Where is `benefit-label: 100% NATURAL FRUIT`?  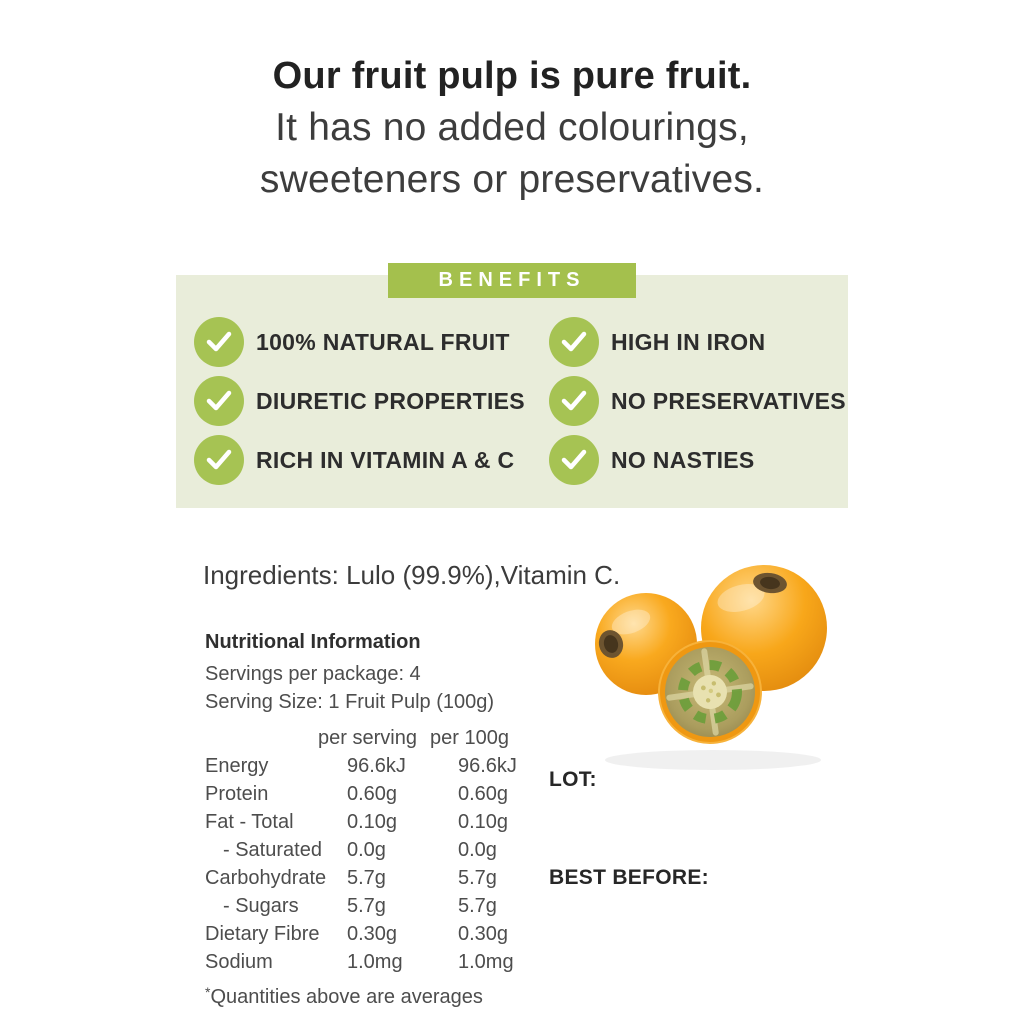 benefit-label: 100% NATURAL FRUIT is located at coordinates (383, 341).